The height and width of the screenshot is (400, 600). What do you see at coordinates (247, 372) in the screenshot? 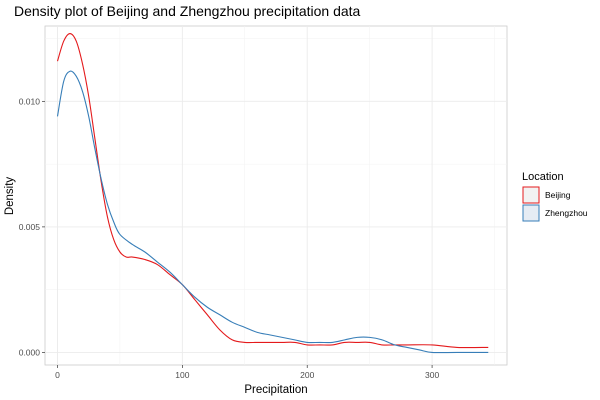
I see `x-axis-ticks: 0 100 200 300` at bounding box center [247, 372].